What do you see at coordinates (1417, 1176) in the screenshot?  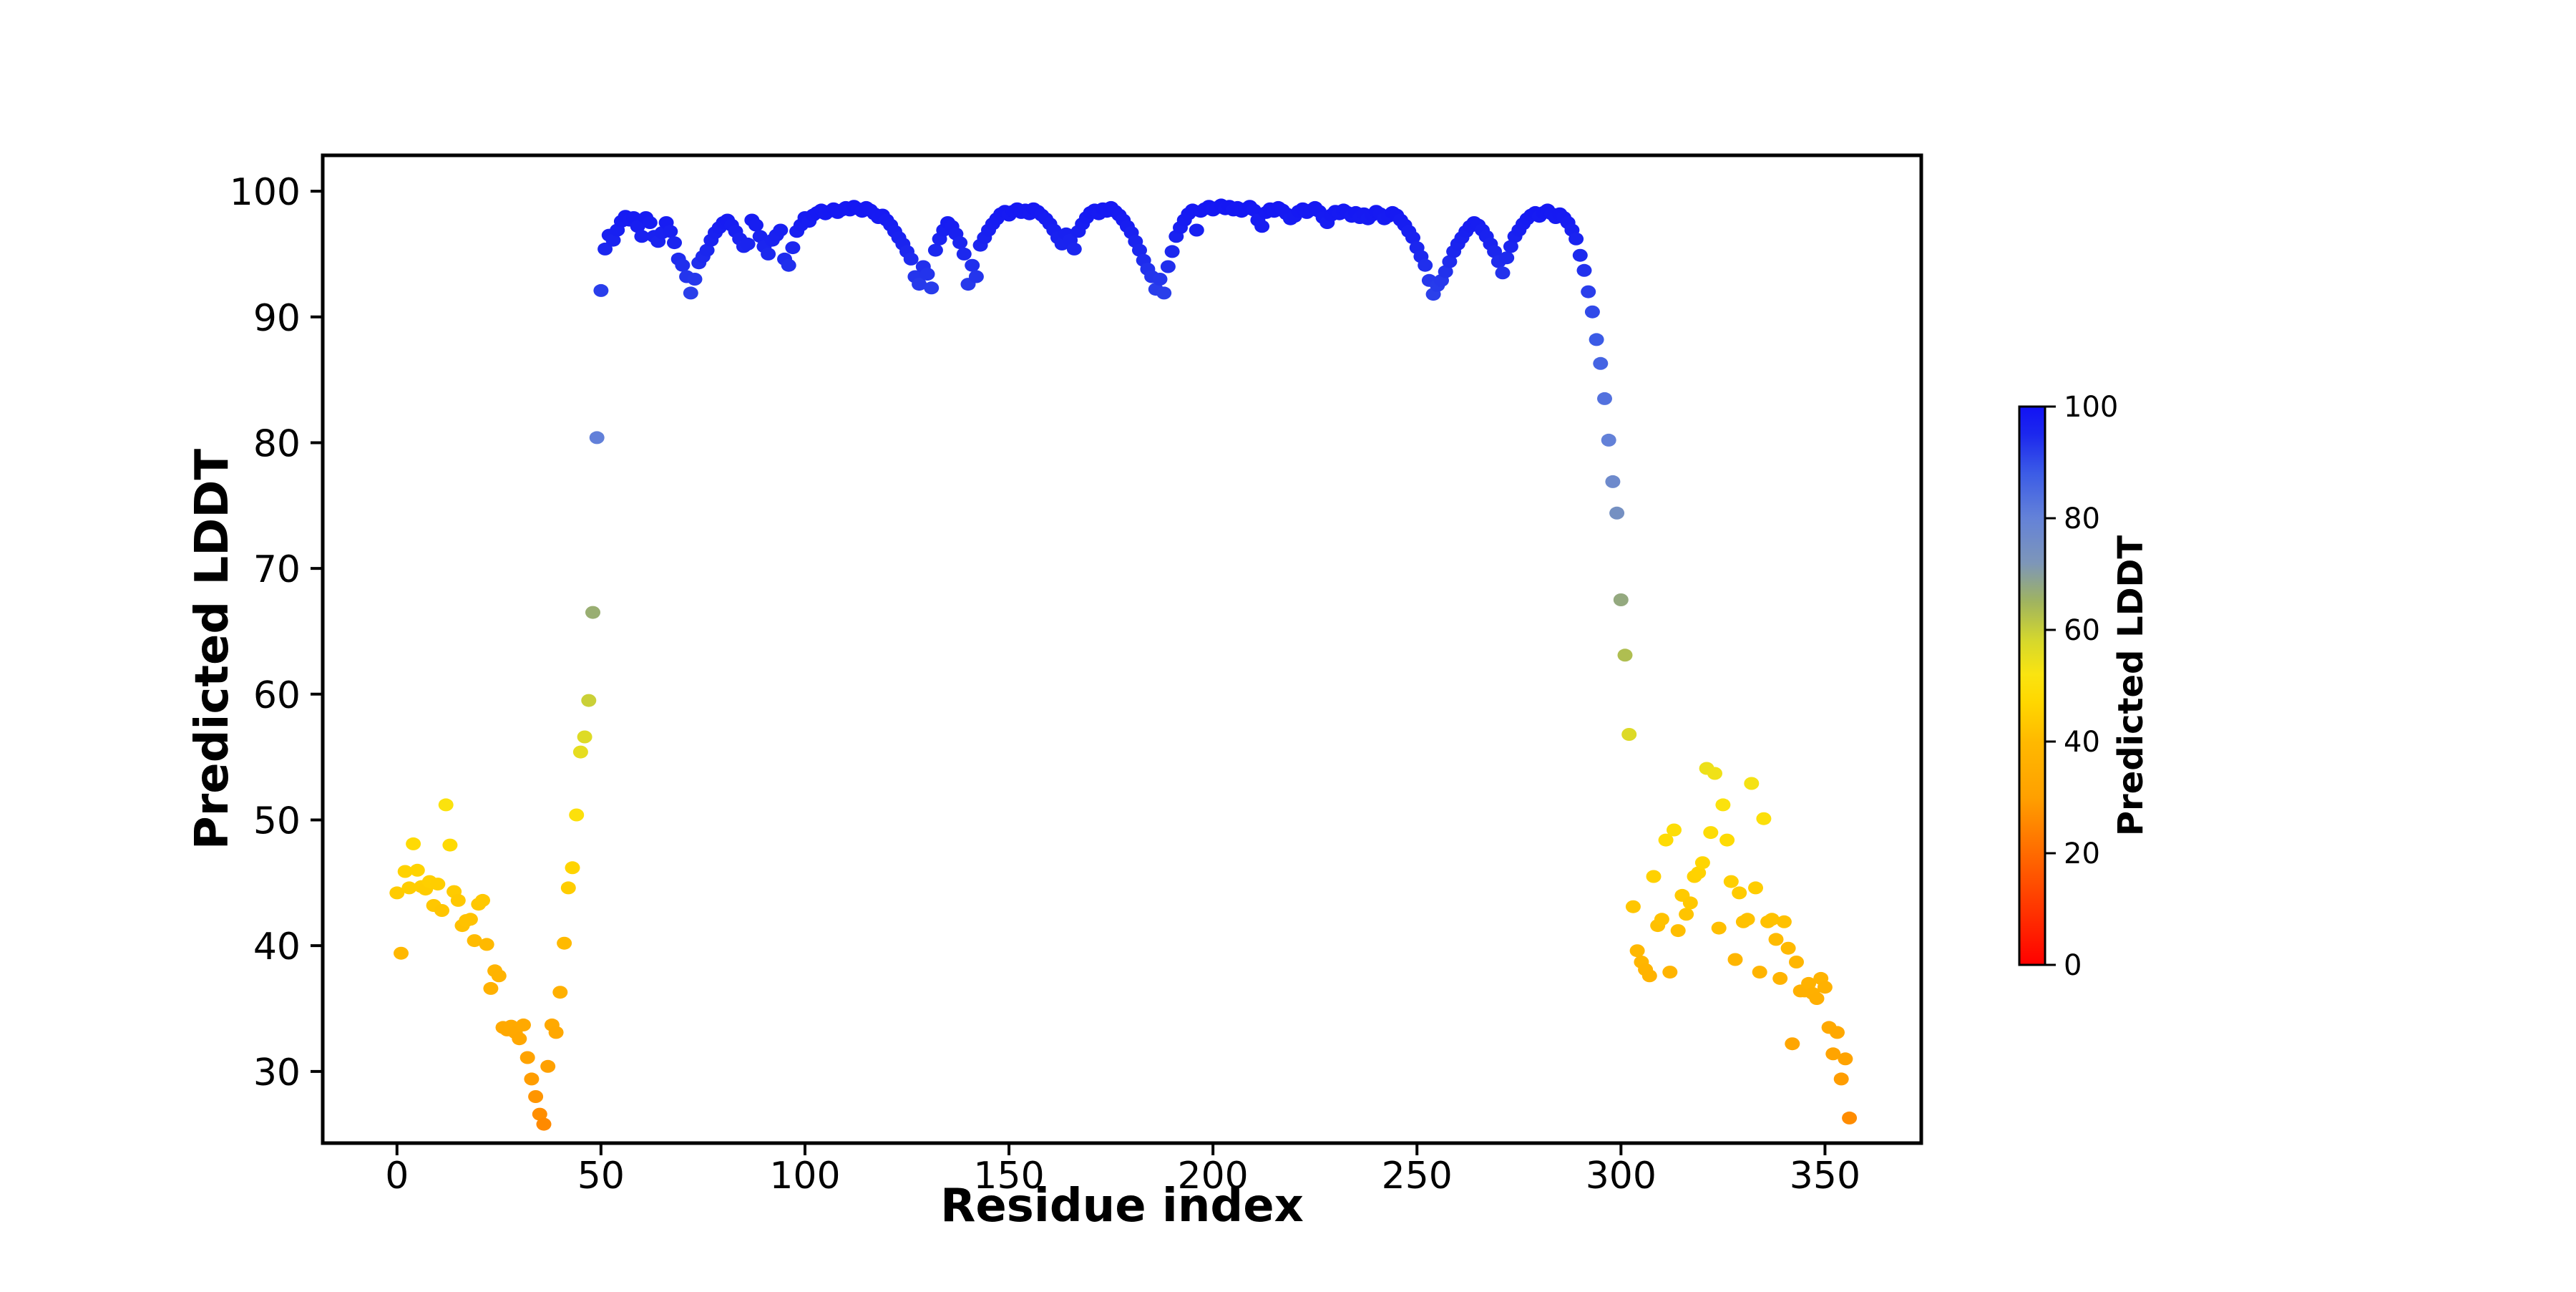 I see `x-tick-label: 250` at bounding box center [1417, 1176].